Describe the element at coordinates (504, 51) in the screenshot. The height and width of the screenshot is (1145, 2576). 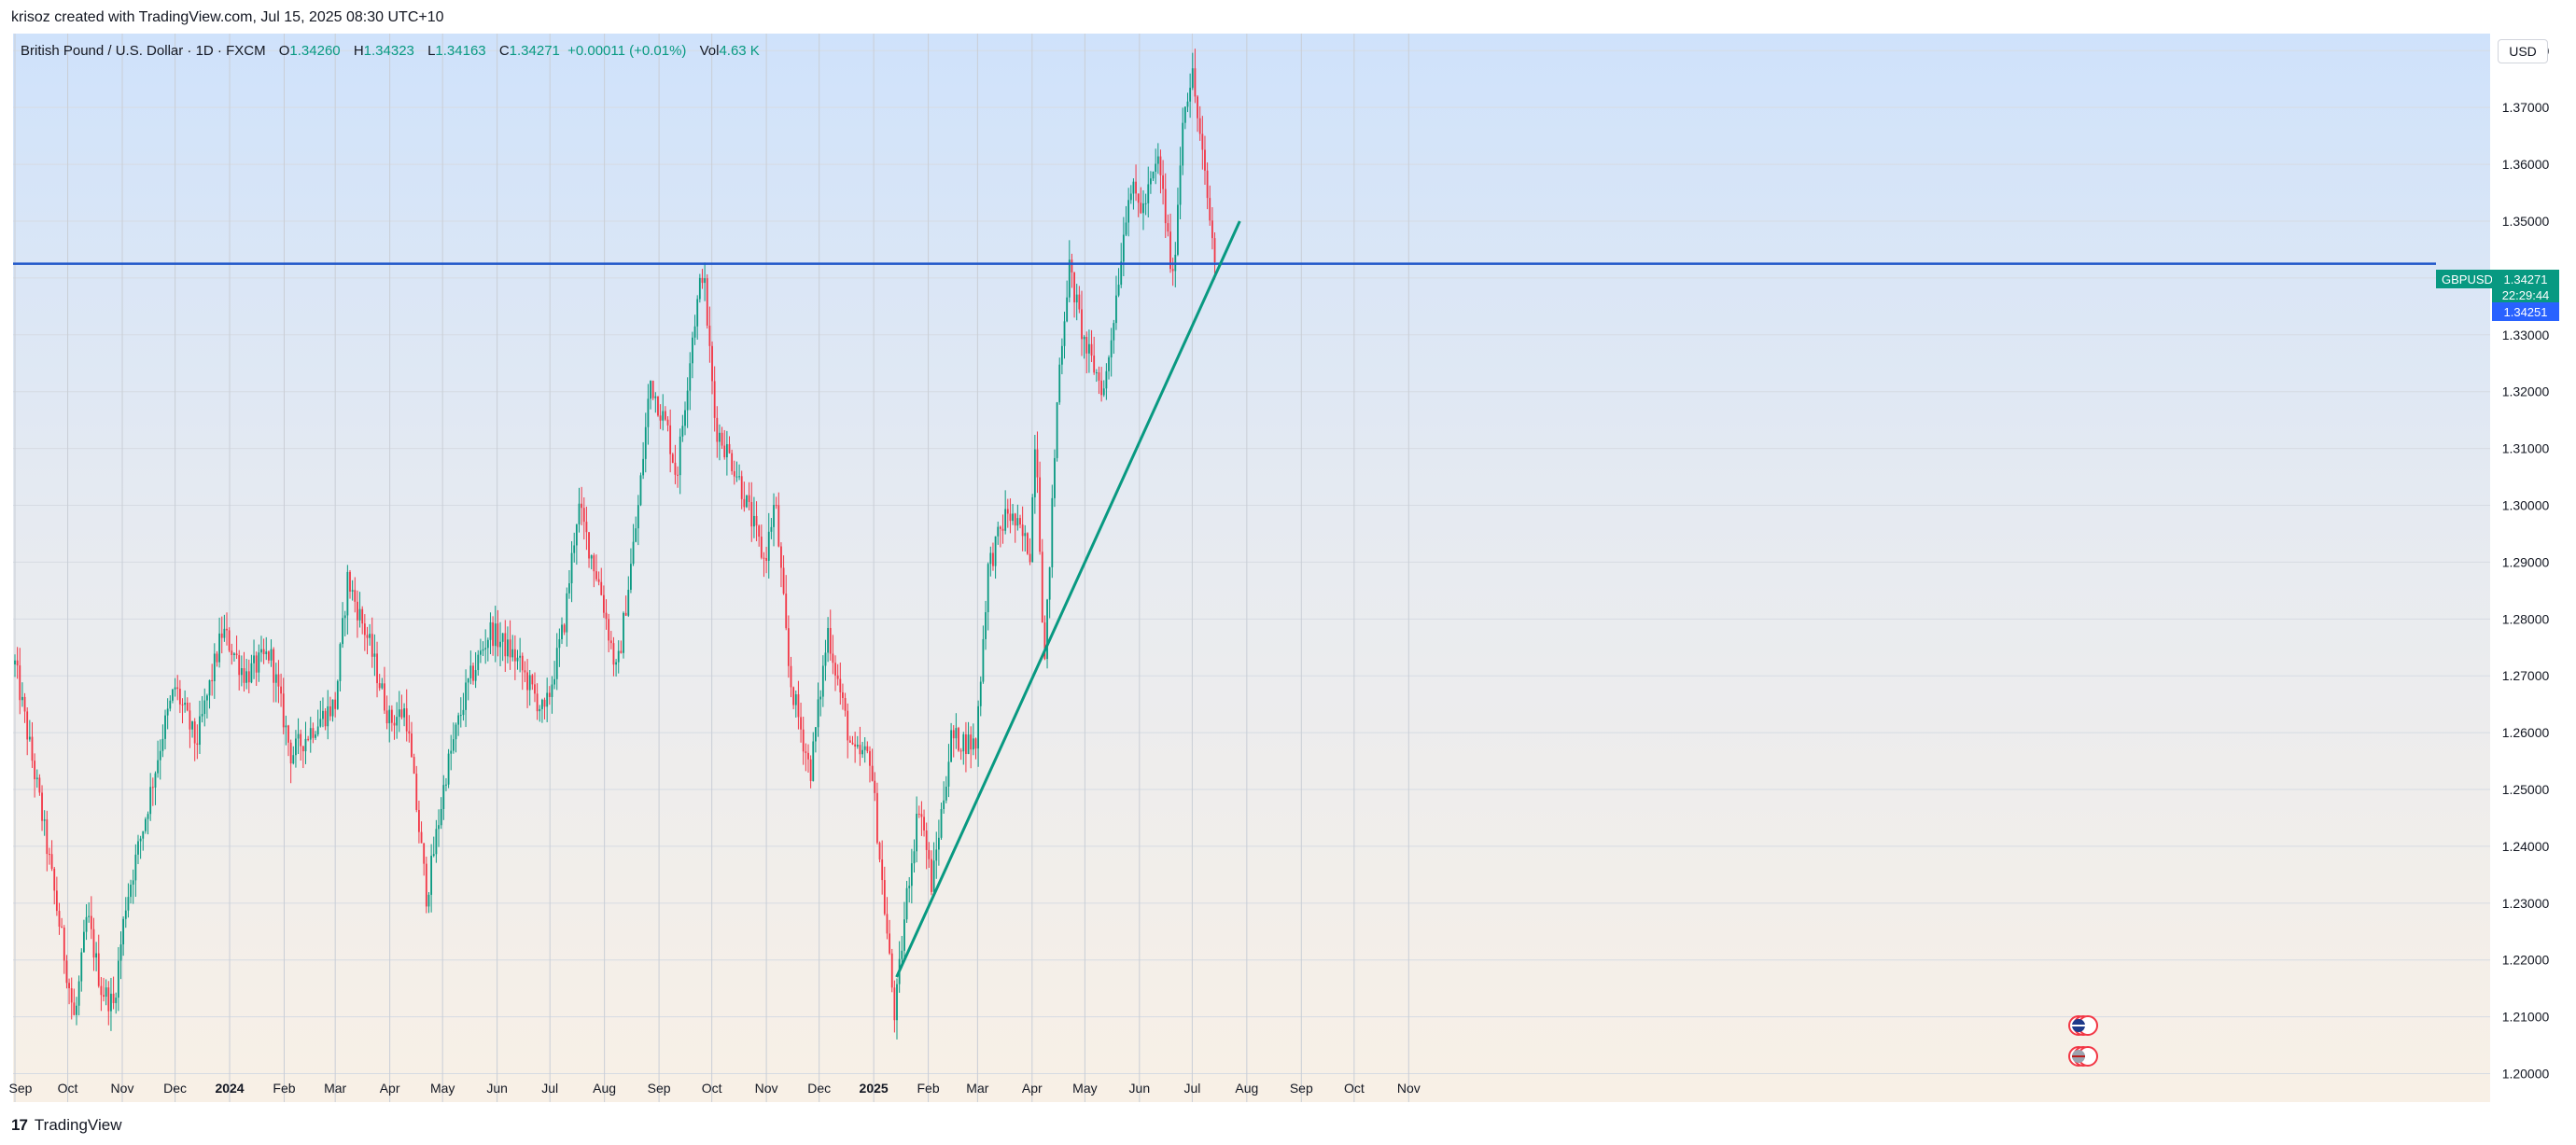
I see `close-label: C` at that location.